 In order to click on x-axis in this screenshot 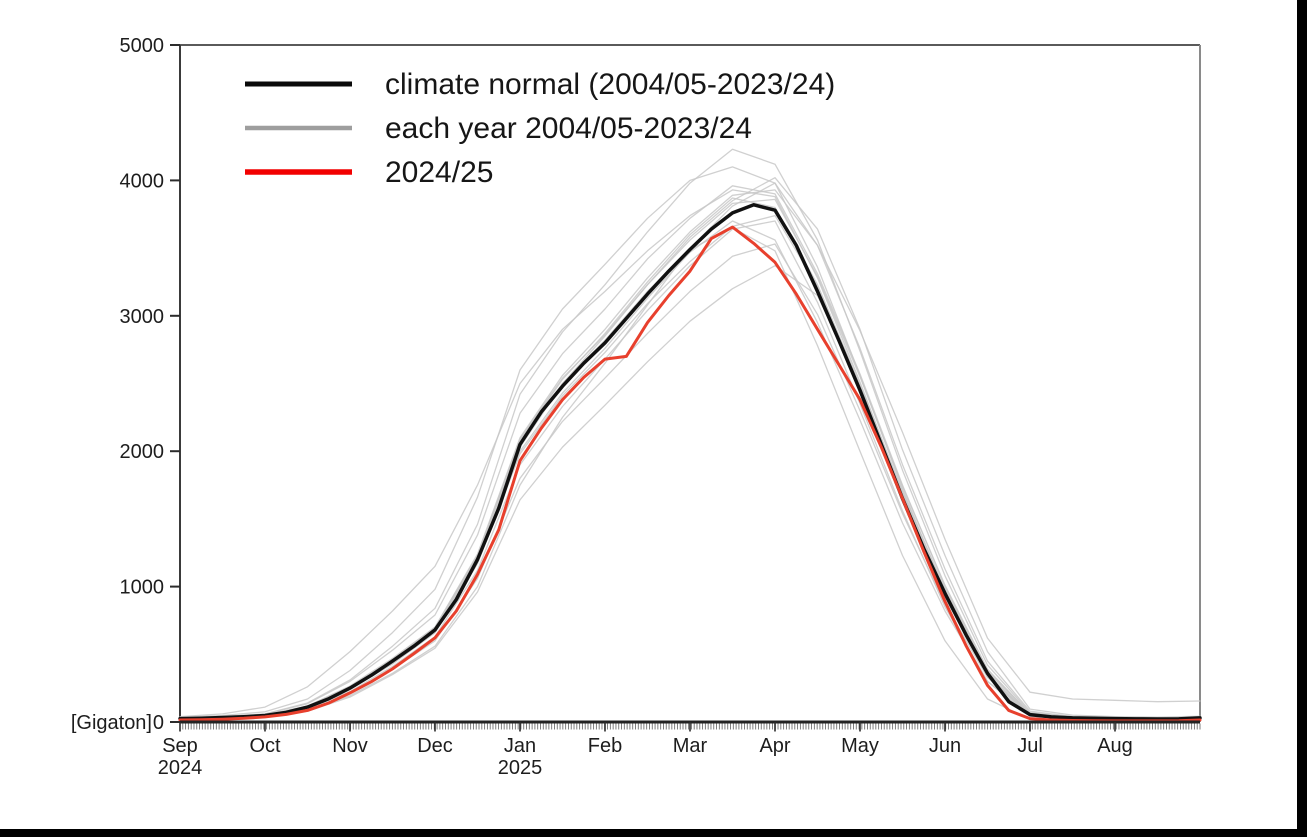, I will do `click(690, 726)`.